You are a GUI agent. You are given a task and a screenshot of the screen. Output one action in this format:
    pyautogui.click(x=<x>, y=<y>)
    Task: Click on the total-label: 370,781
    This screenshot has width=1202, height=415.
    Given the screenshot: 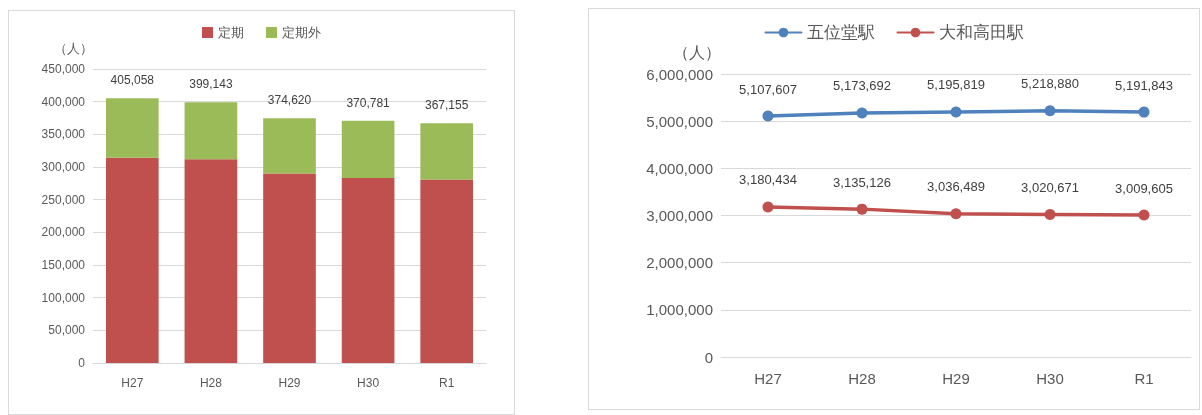 What is the action you would take?
    pyautogui.click(x=368, y=102)
    